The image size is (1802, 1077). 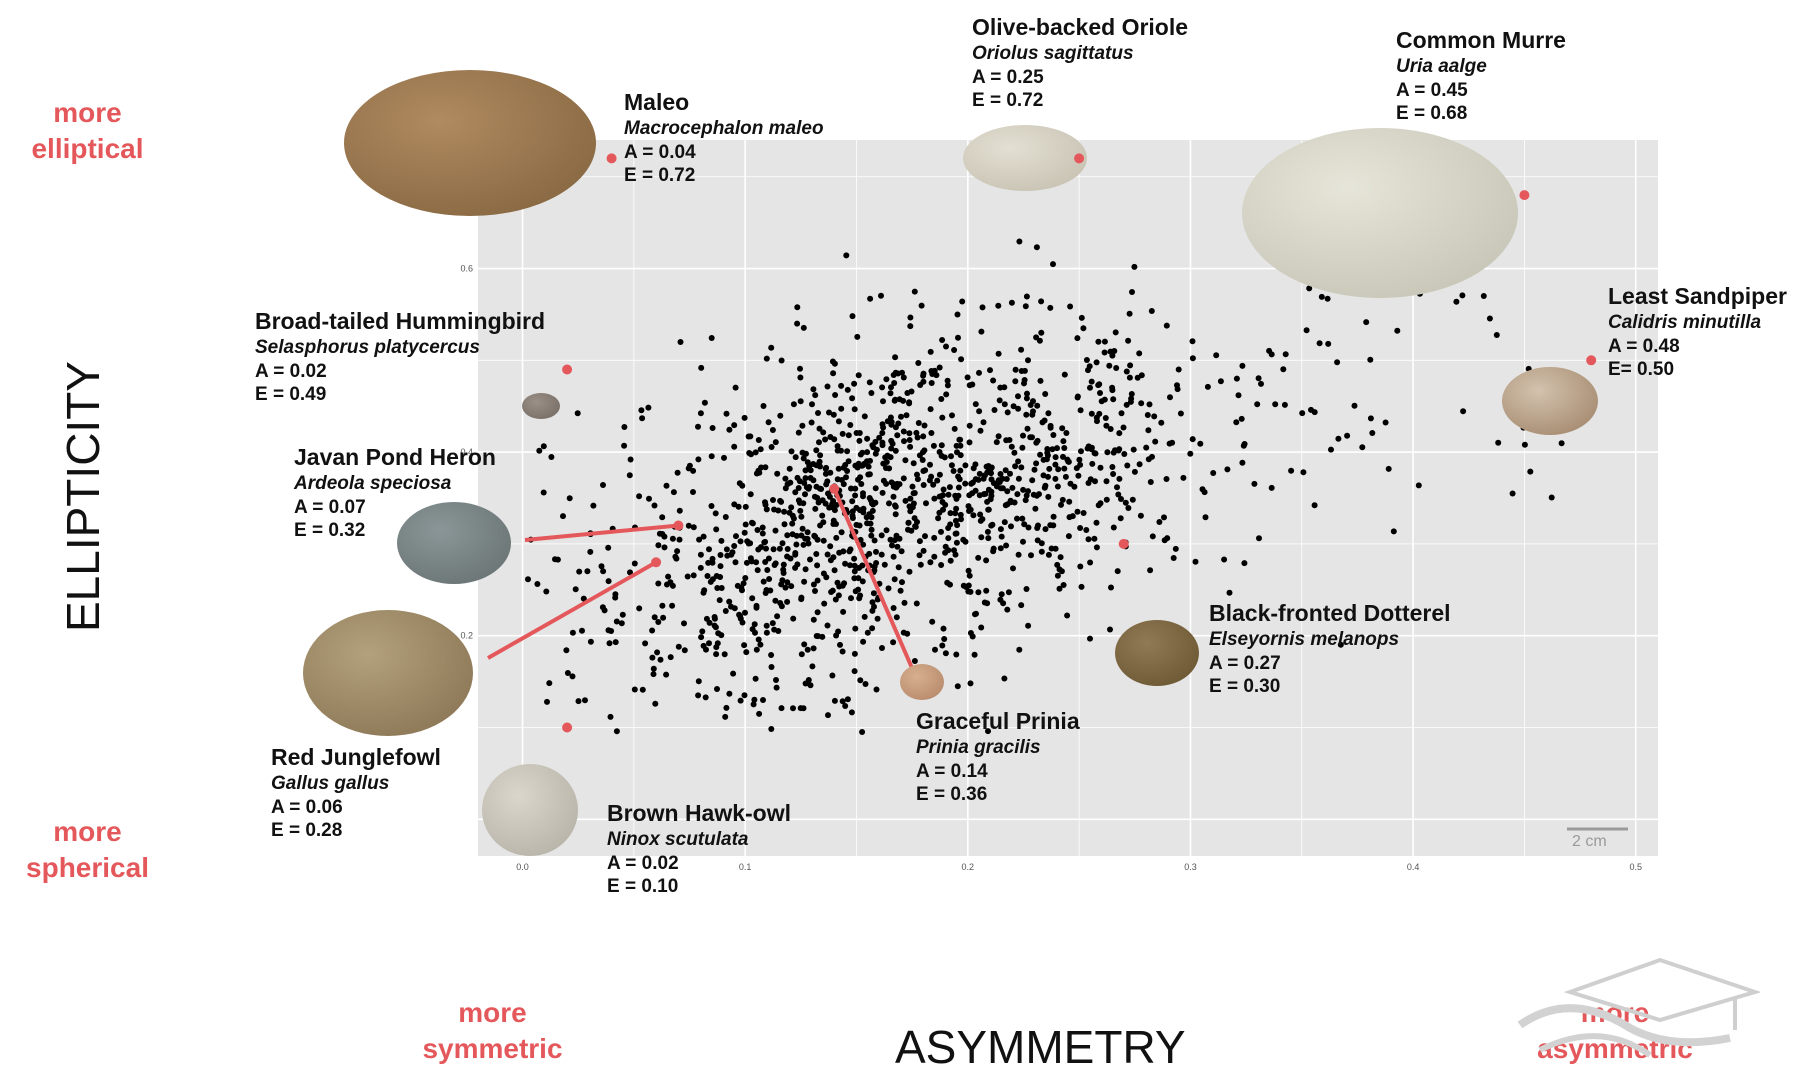 I want to click on x-tick-label: 0.3, so click(x=1190, y=867).